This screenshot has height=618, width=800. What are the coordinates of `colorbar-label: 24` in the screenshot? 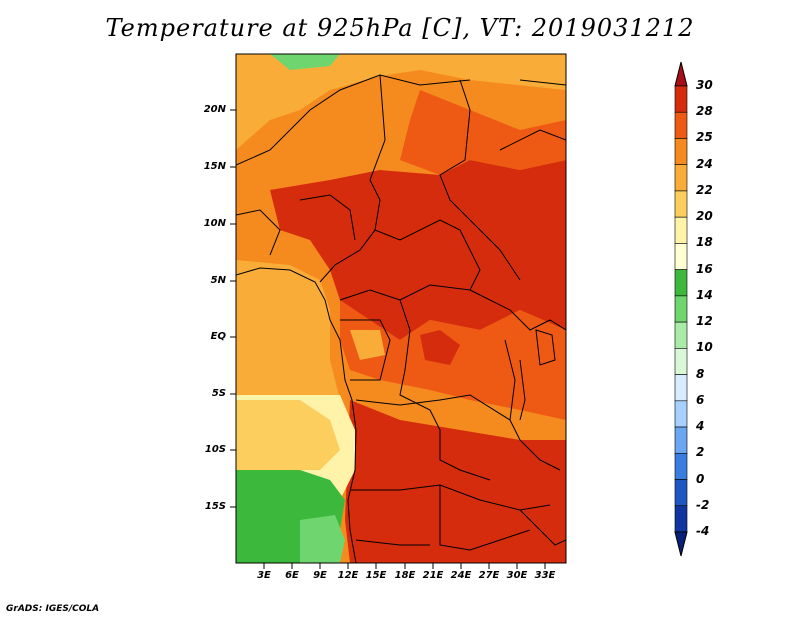 It's located at (704, 163).